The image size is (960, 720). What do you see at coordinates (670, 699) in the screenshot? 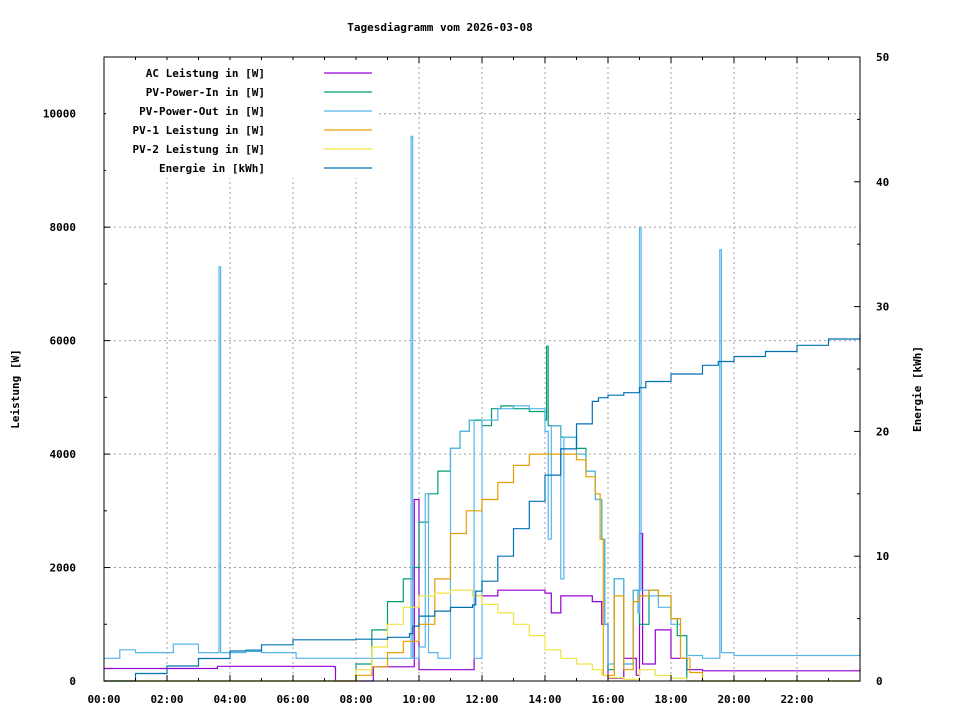
I see `x-tick-label: 18:00` at bounding box center [670, 699].